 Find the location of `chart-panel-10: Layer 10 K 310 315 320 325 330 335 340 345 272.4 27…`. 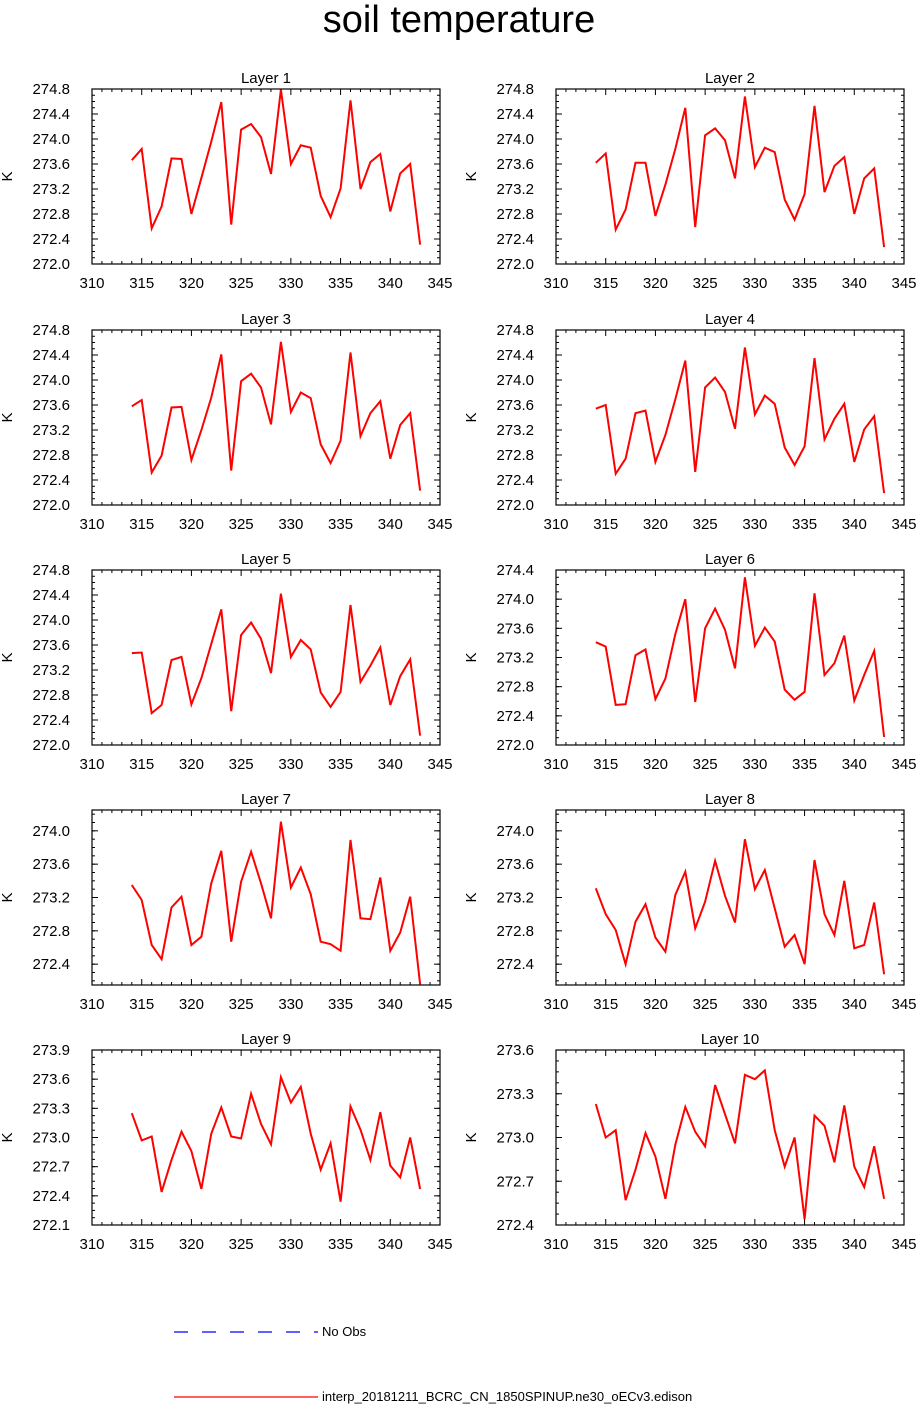

chart-panel-10: Layer 10 K 310 315 320 325 330 335 340 345 272.4 27… is located at coordinates (690, 1142).